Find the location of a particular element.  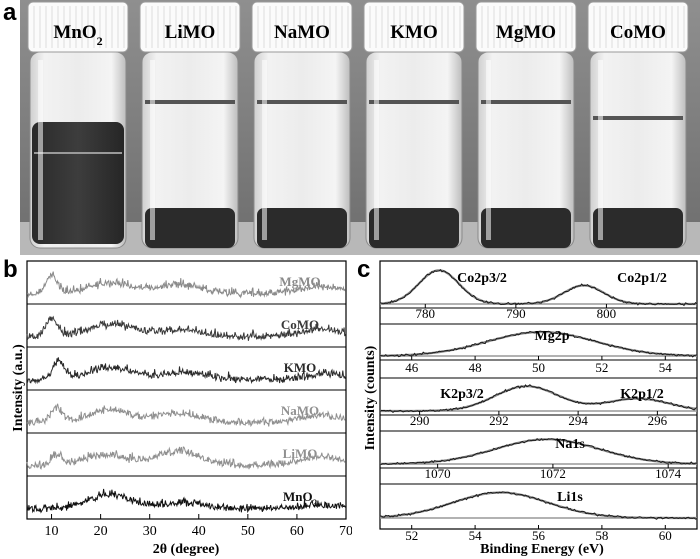

xrd-ylabel: Intensity (a.u.) is located at coordinates (18, 388).